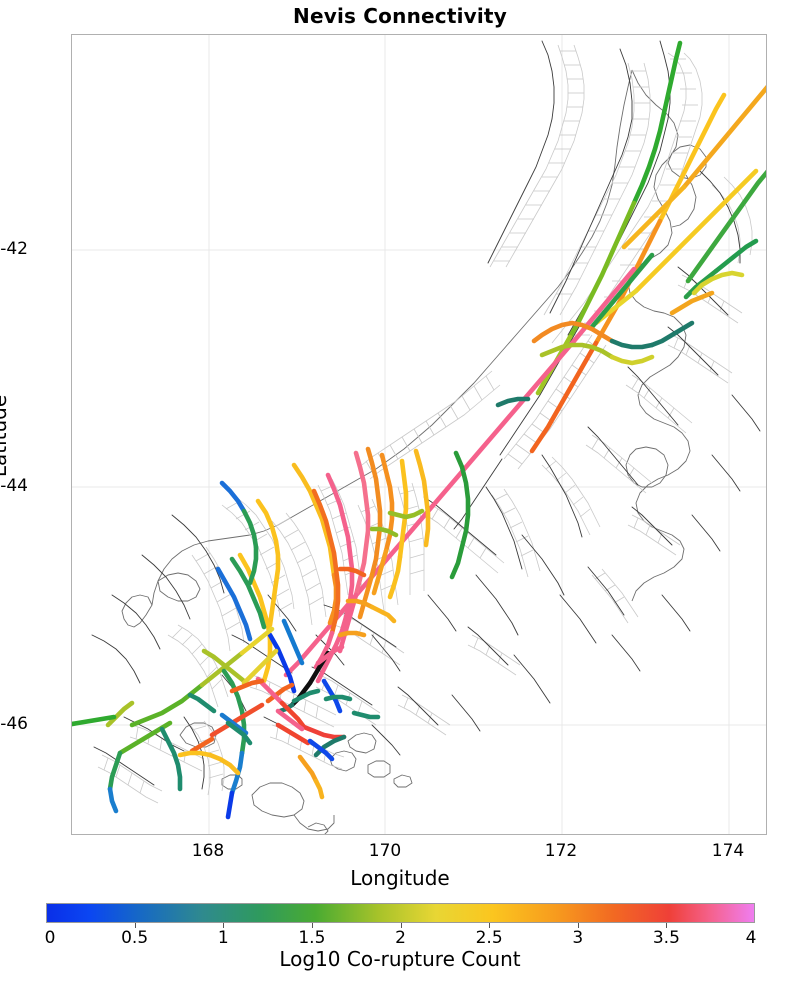 This screenshot has height=984, width=800. Describe the element at coordinates (666, 938) in the screenshot. I see `colorbar-tick-label: 3.5` at that location.